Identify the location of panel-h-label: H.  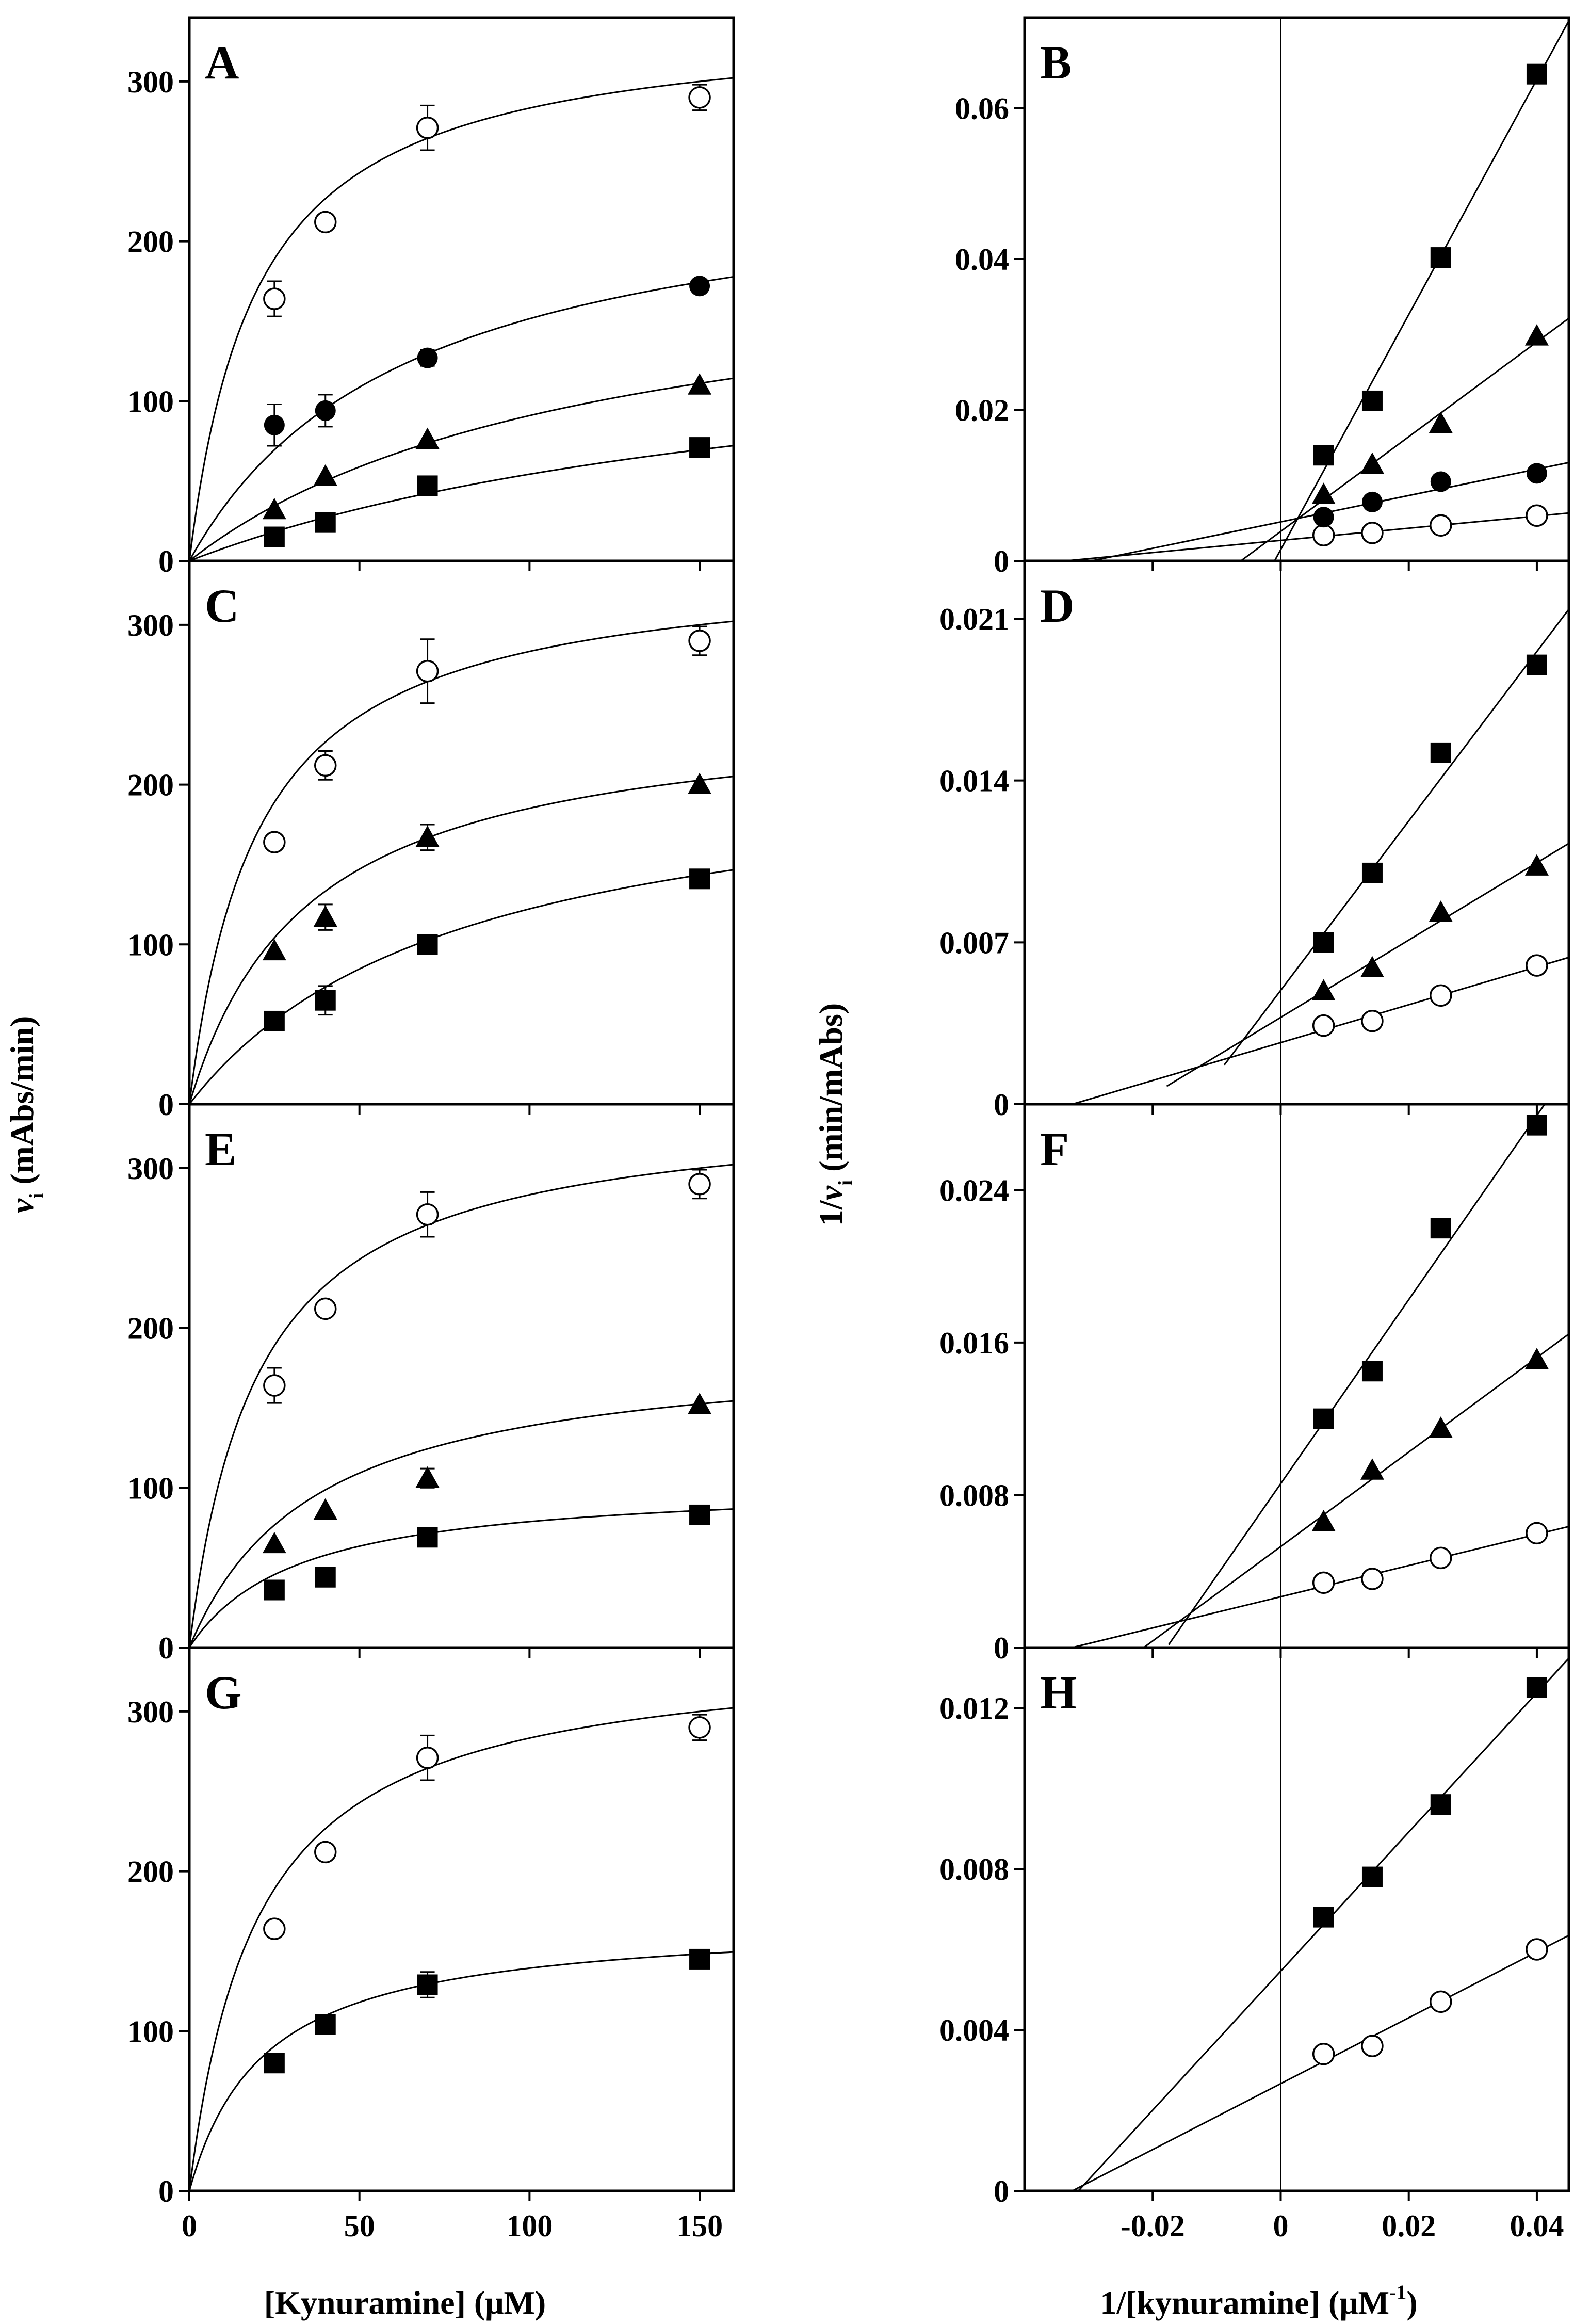
(1058, 1693).